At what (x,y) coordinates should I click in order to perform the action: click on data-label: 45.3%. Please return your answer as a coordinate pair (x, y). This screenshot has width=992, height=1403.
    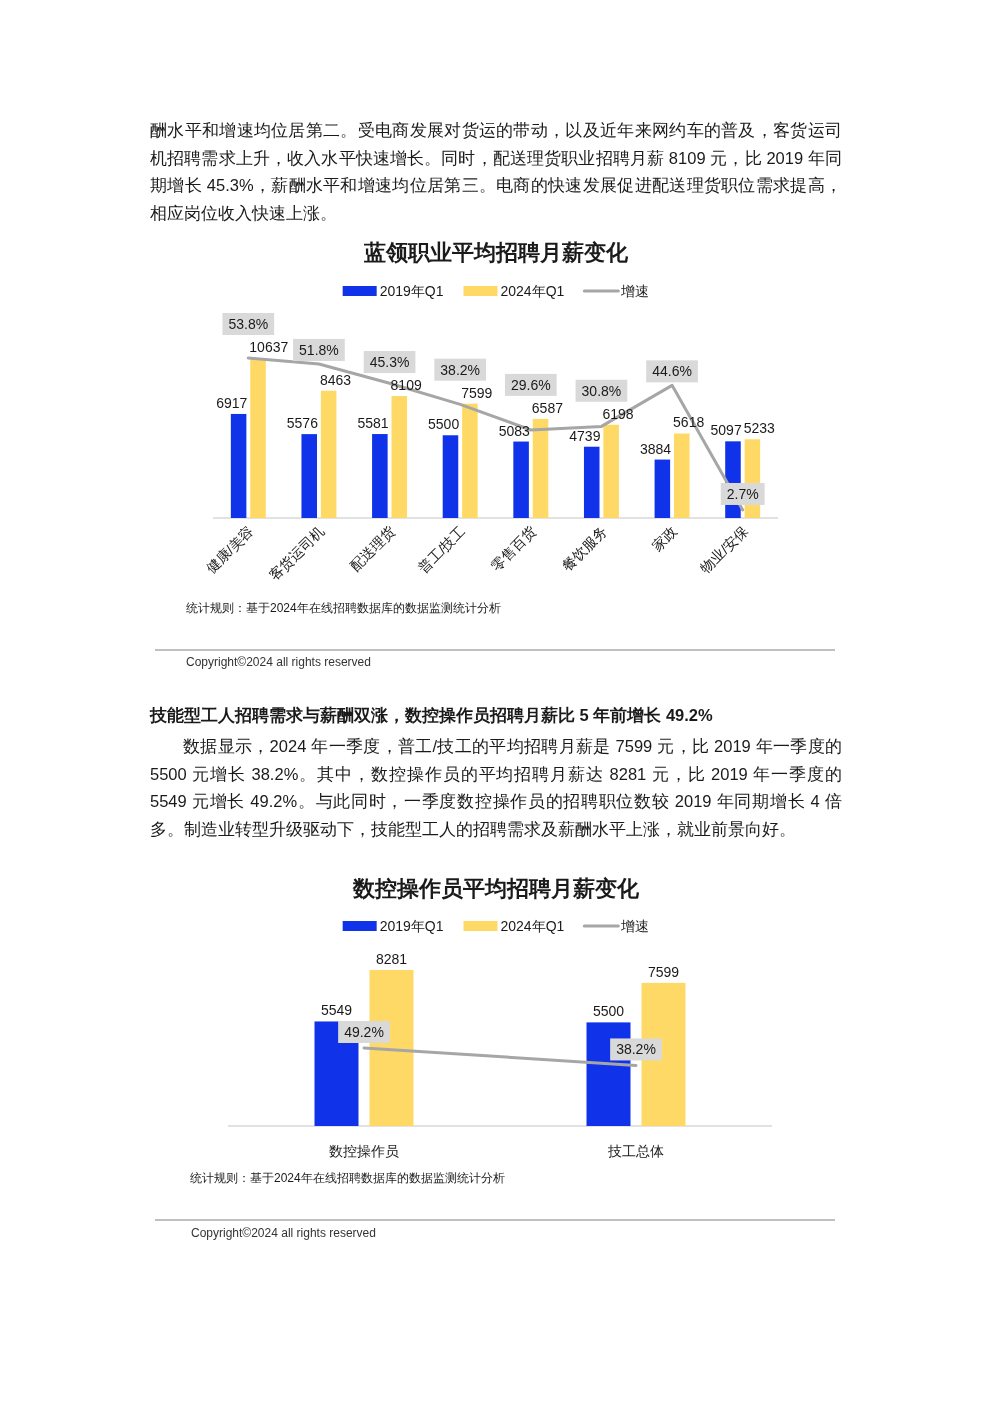
    Looking at the image, I should click on (389, 362).